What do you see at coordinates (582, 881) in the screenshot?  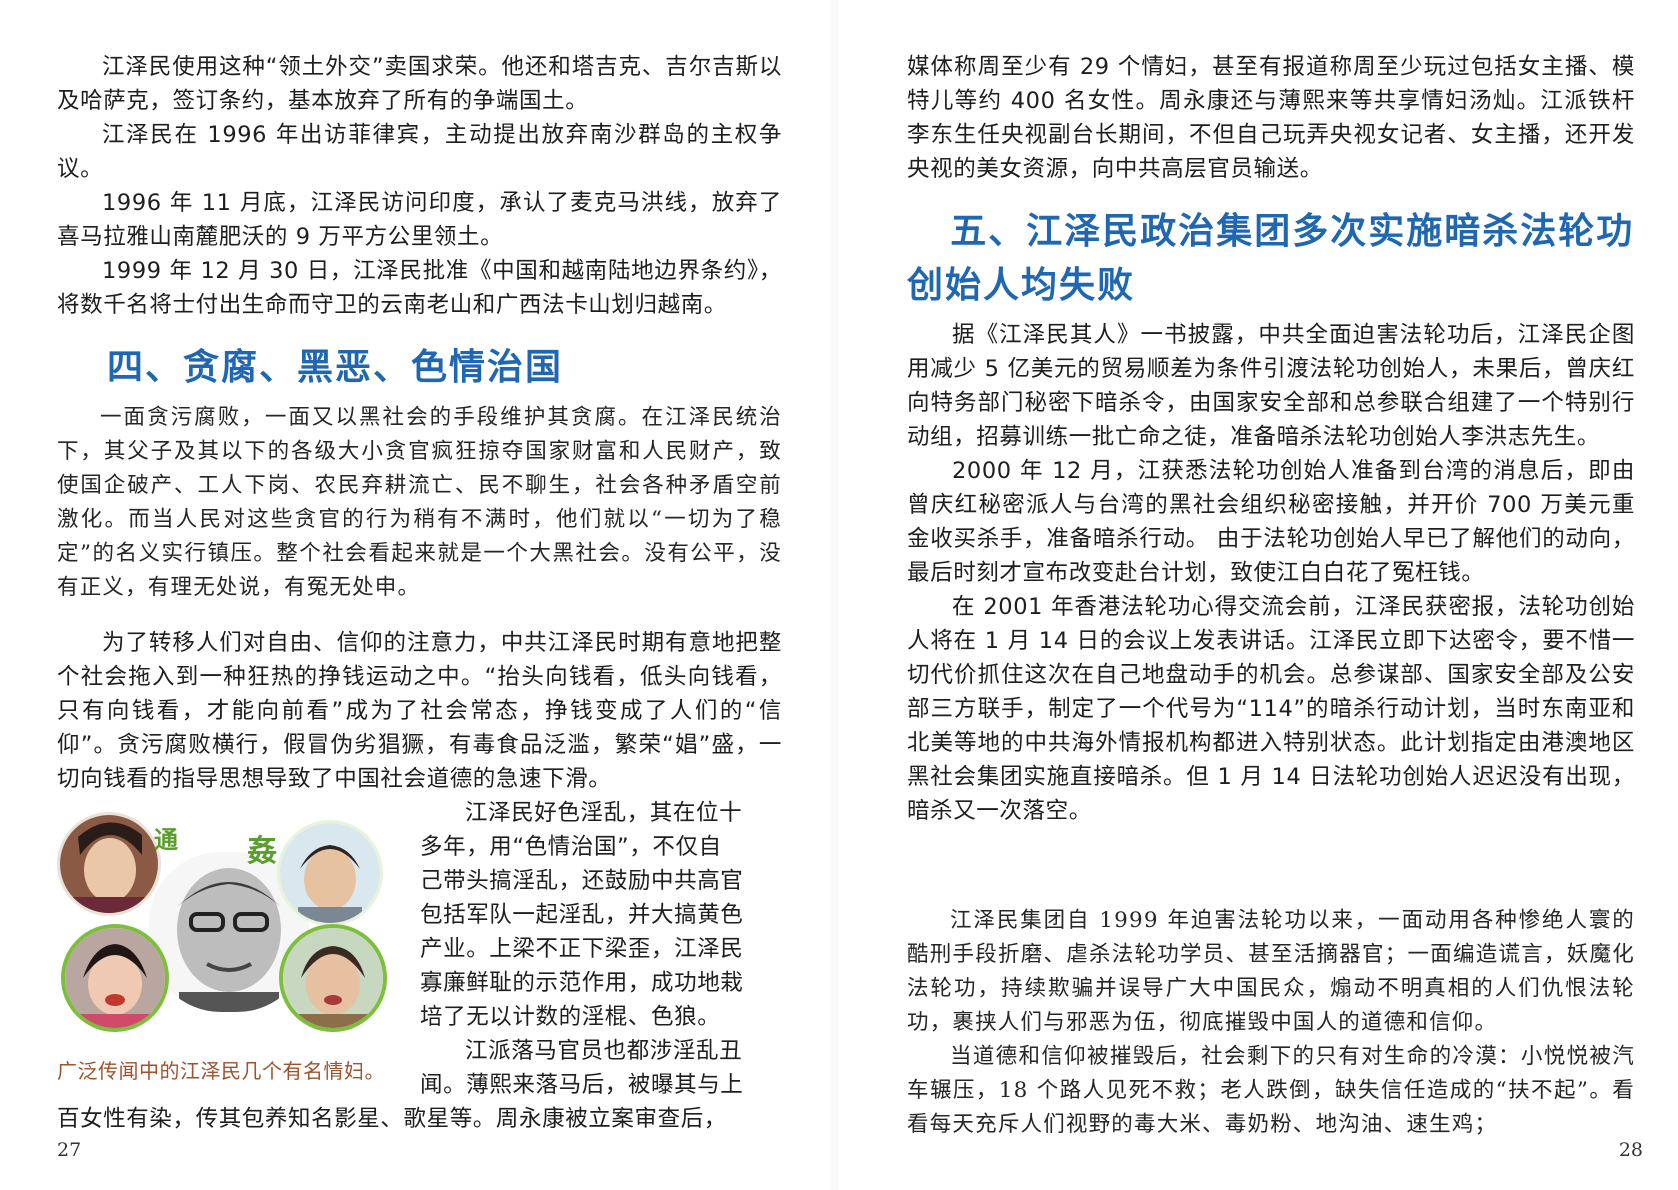 I see `side-line-3: 己带头搞淫乱，还鼓励中共高官` at bounding box center [582, 881].